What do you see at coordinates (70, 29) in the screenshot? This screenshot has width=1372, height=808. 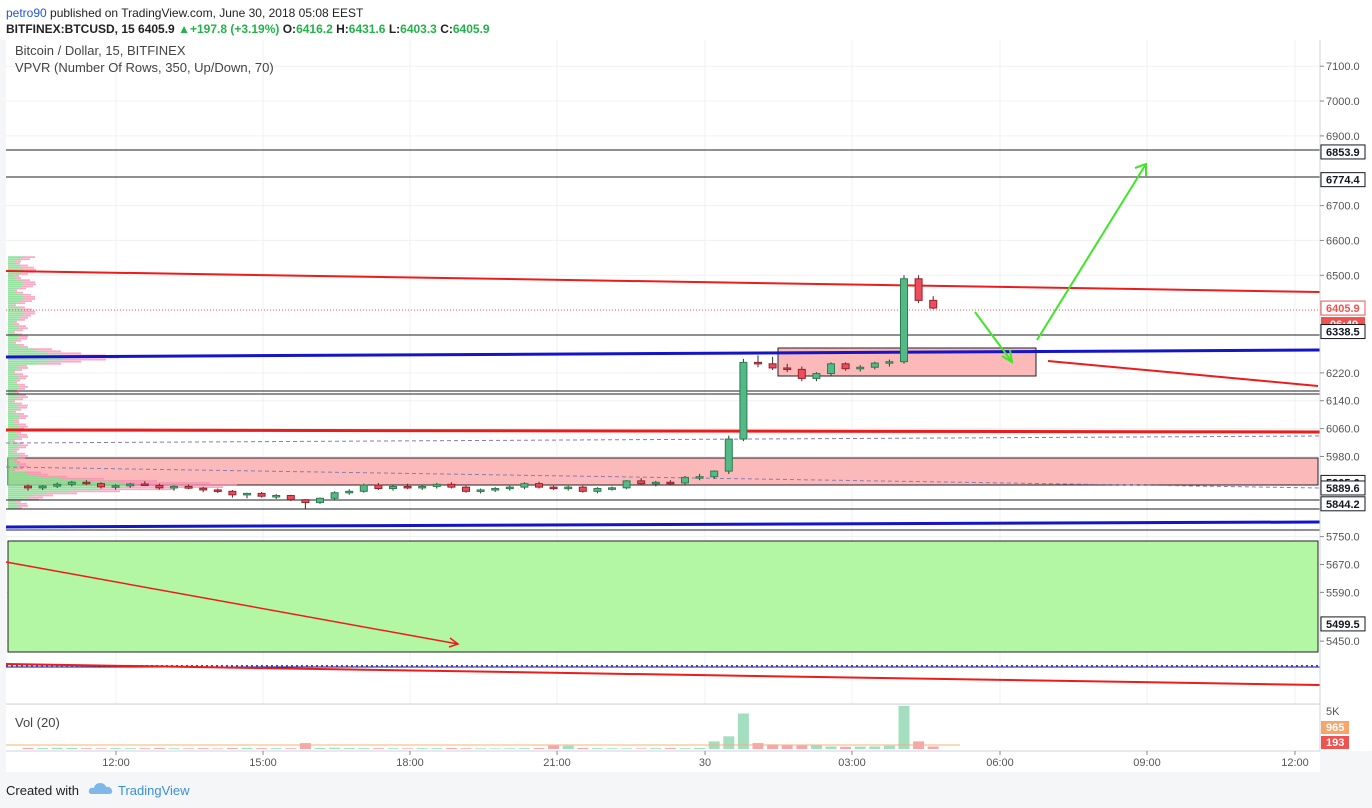 I see `symbol-label: BITFINEX:BTCUSD, 15` at bounding box center [70, 29].